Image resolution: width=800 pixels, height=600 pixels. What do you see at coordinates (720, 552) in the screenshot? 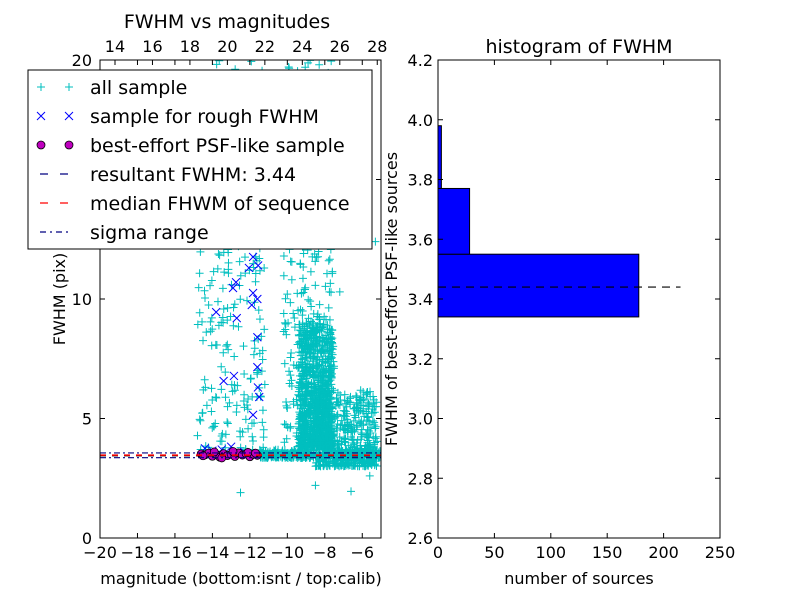
I see `x-tick-label: 250` at bounding box center [720, 552].